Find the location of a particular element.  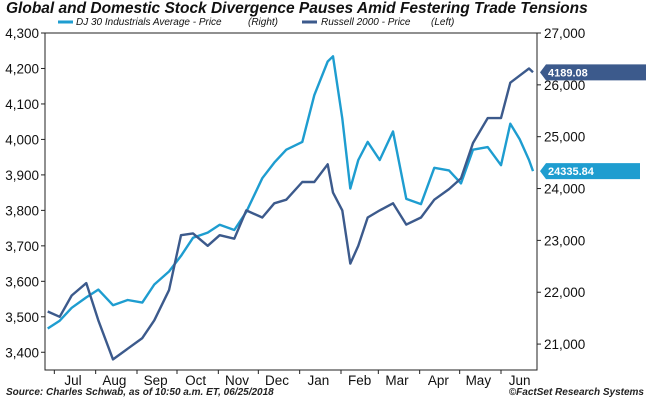

tag-russell-text: 4189.08 is located at coordinates (568, 73).